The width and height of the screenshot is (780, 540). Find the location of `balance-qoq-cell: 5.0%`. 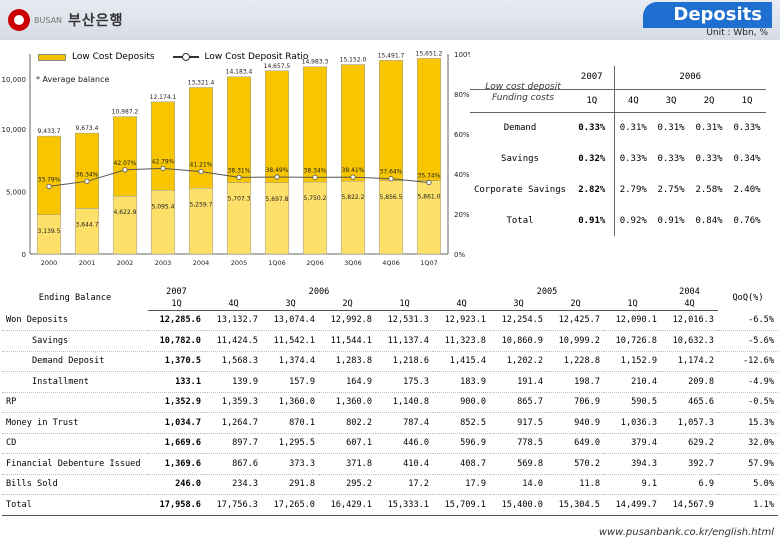

balance-qoq-cell: 5.0% is located at coordinates (748, 484).